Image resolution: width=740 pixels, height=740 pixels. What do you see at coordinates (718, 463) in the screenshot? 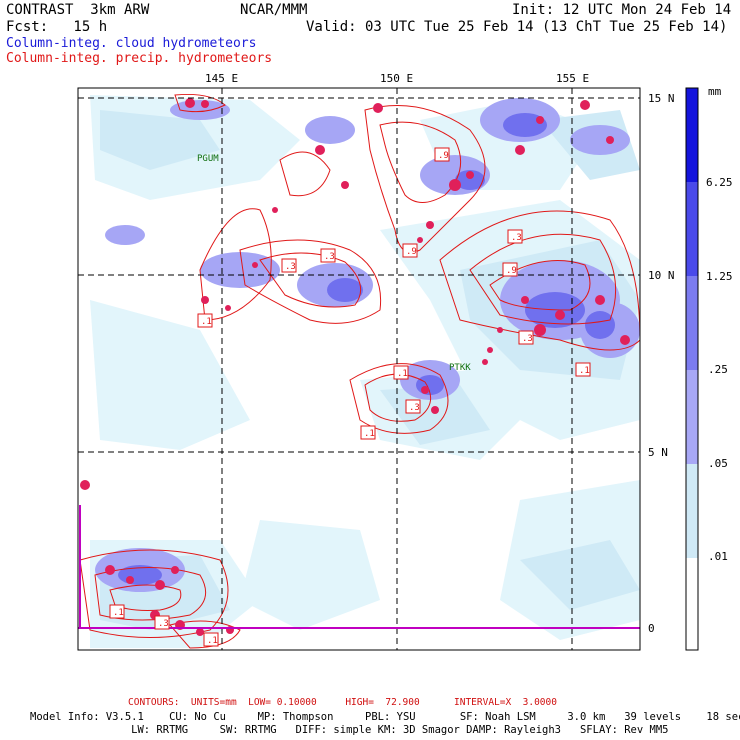
I see `colorbar-label-0-05: .05` at bounding box center [718, 463].